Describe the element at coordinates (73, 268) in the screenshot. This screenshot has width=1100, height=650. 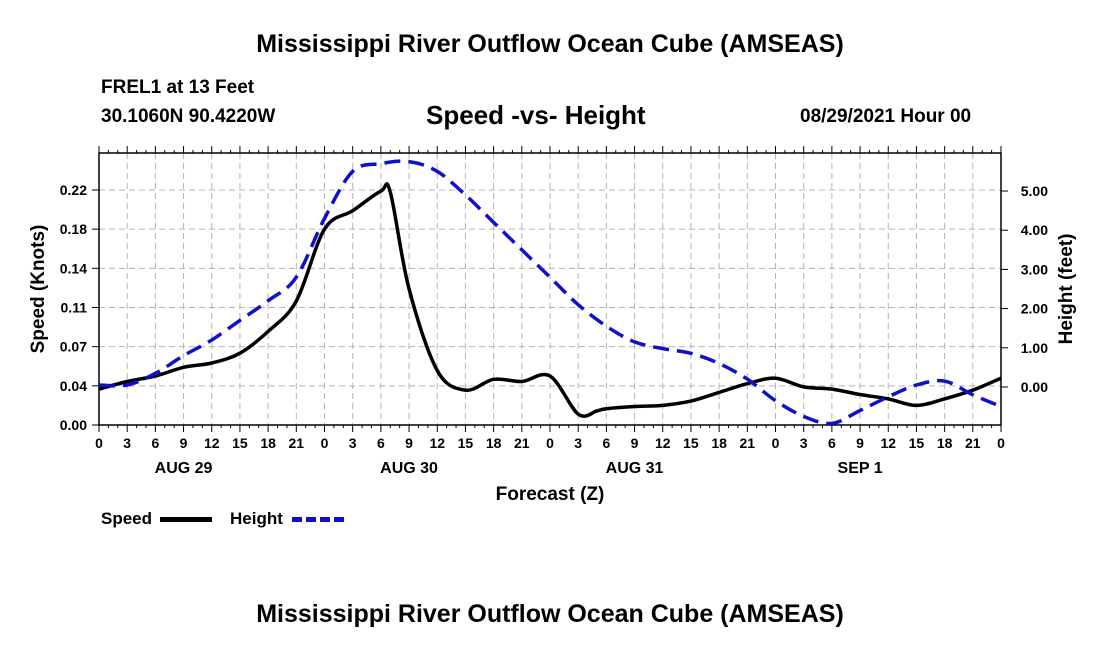
I see `y-left-tick-label: 0.14` at that location.